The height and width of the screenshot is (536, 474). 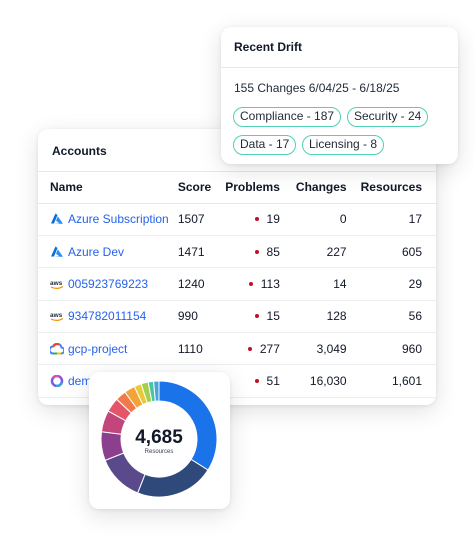 I want to click on problems-cell: 277, so click(x=259, y=349).